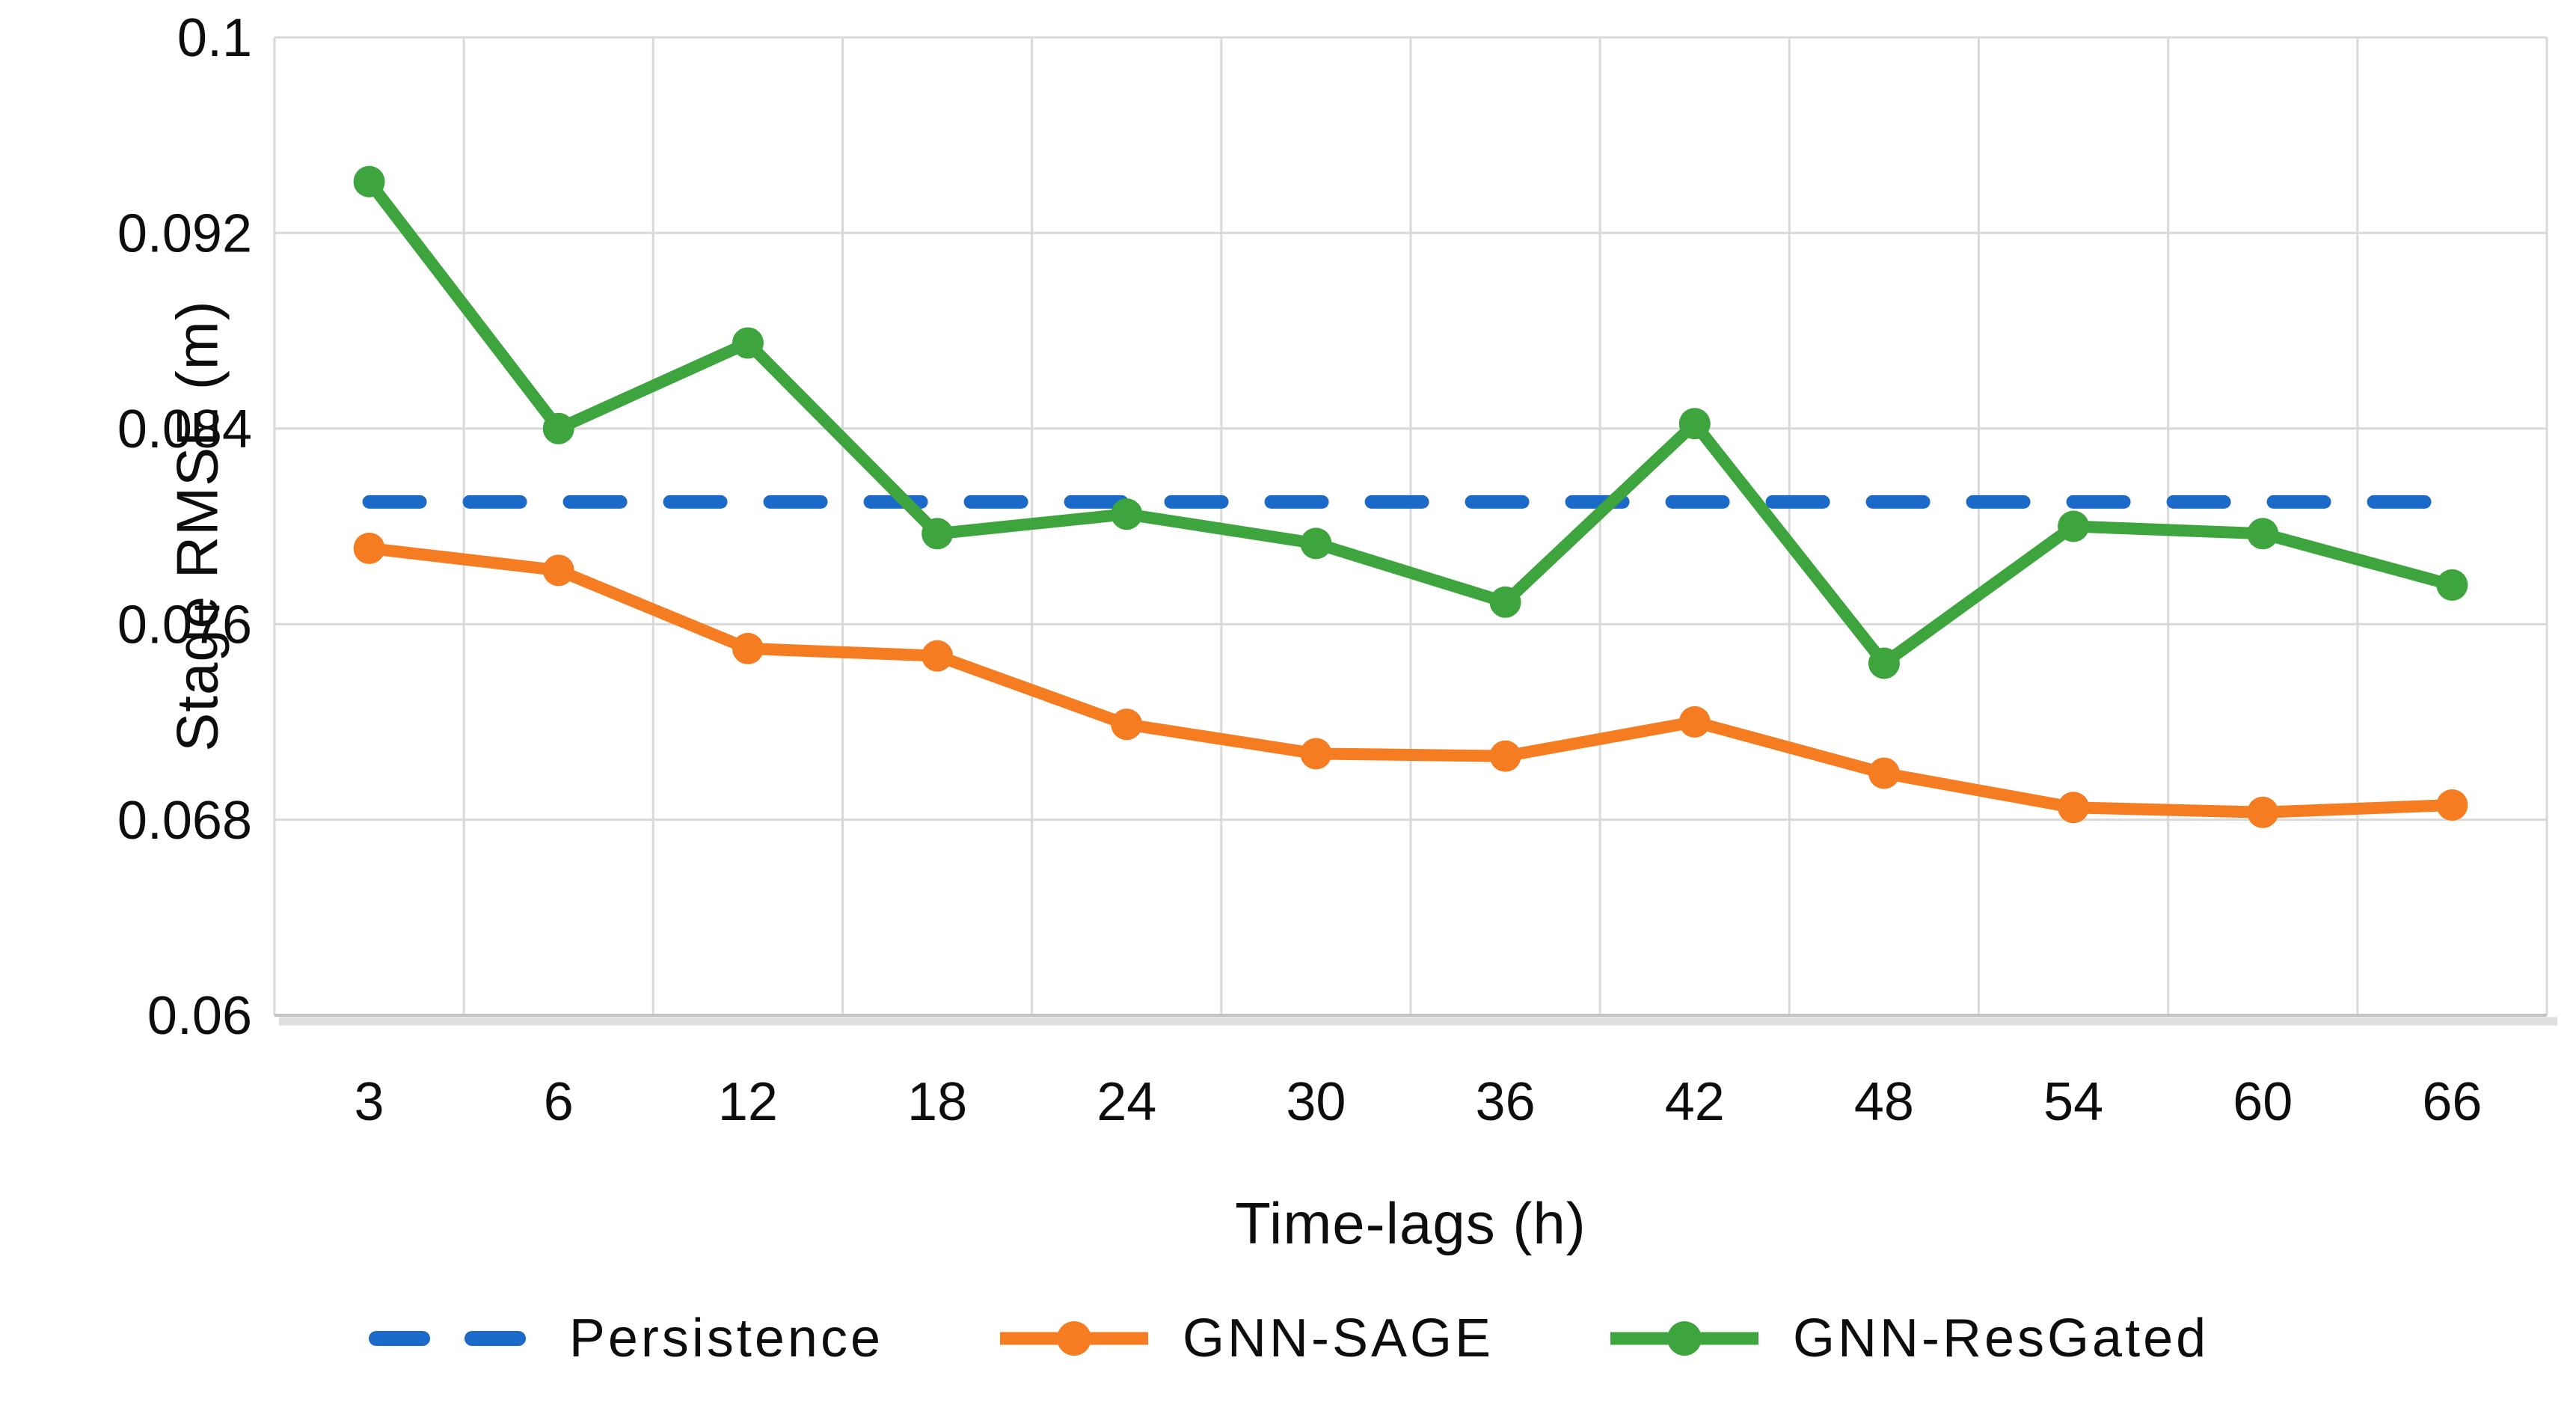 The image size is (2576, 1423). I want to click on y-tick-label: 0.092, so click(184, 234).